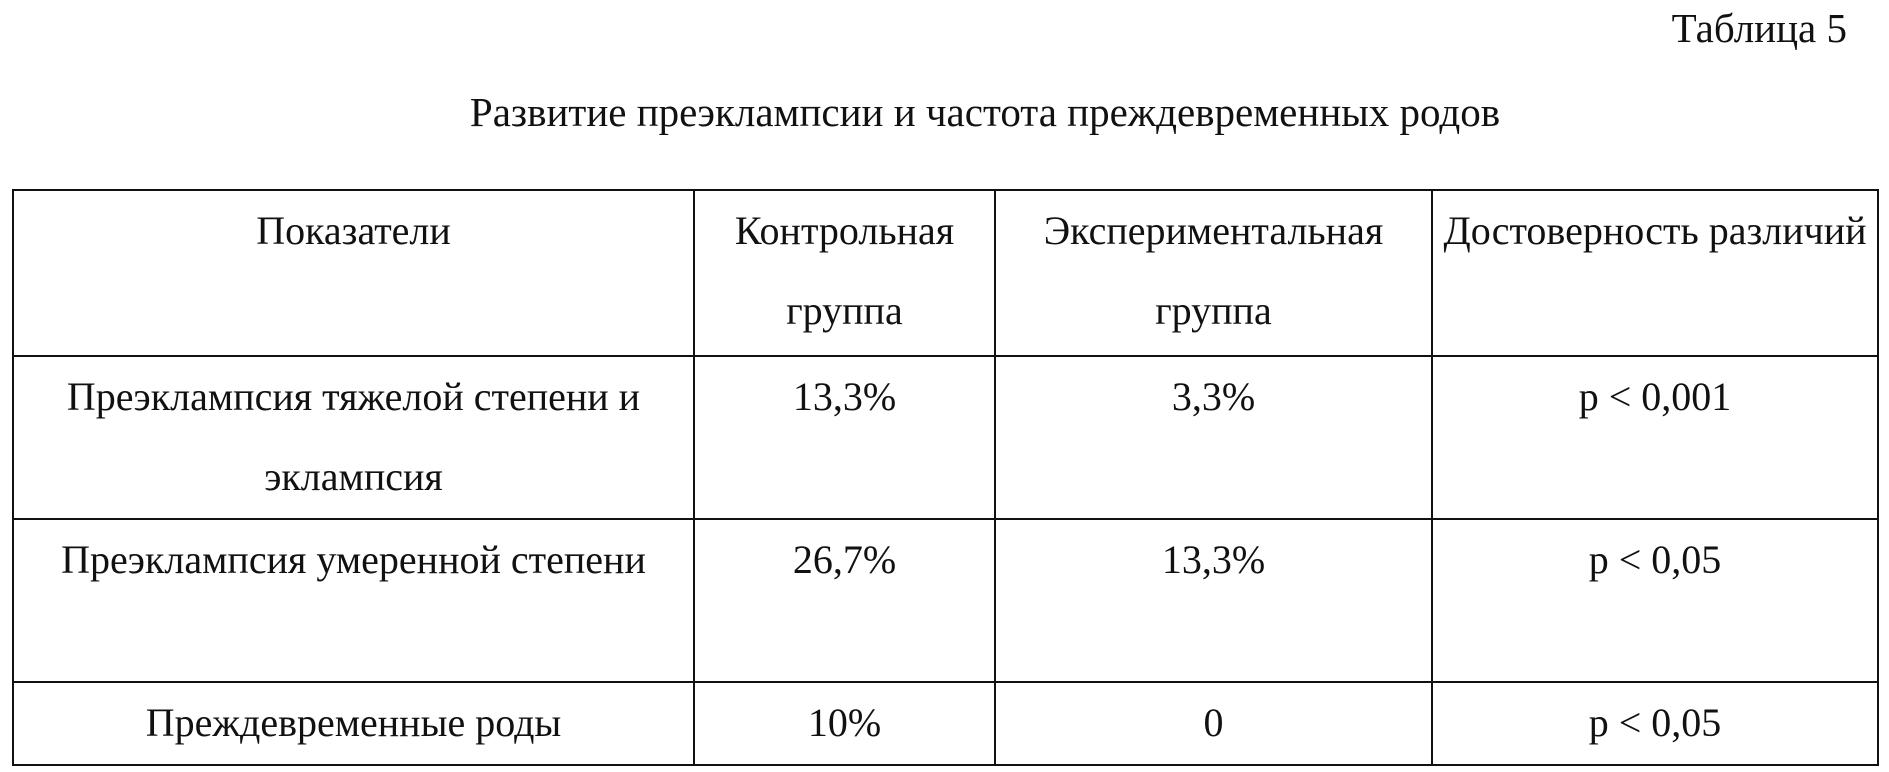 The height and width of the screenshot is (772, 1889). What do you see at coordinates (1213, 437) in the screenshot?
I see `table-cell: 3,3%` at bounding box center [1213, 437].